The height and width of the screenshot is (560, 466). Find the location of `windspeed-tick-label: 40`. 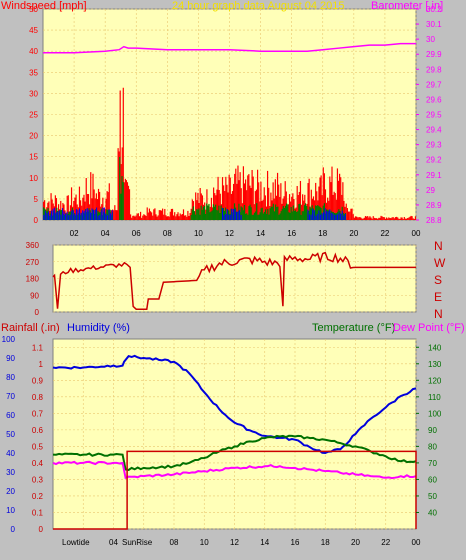

windspeed-tick-label: 40 is located at coordinates (33, 51).